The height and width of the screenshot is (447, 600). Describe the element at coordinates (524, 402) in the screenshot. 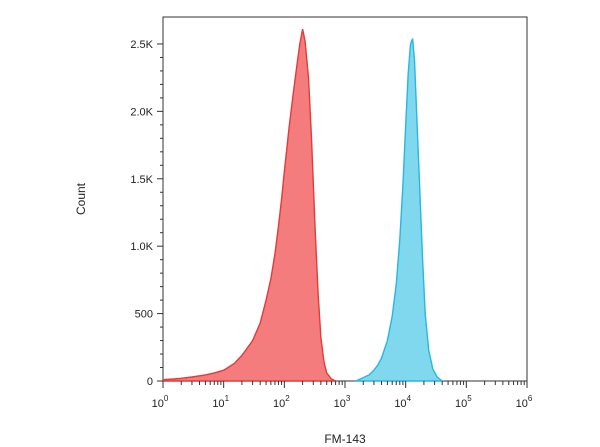

I see `x-tick-label: 10⁶` at that location.